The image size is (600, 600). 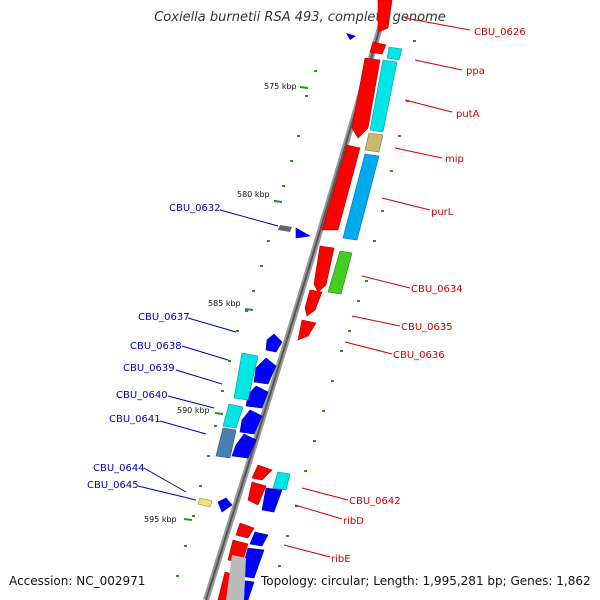 What do you see at coordinates (475, 71) in the screenshot?
I see `label-ppa: ppa` at bounding box center [475, 71].